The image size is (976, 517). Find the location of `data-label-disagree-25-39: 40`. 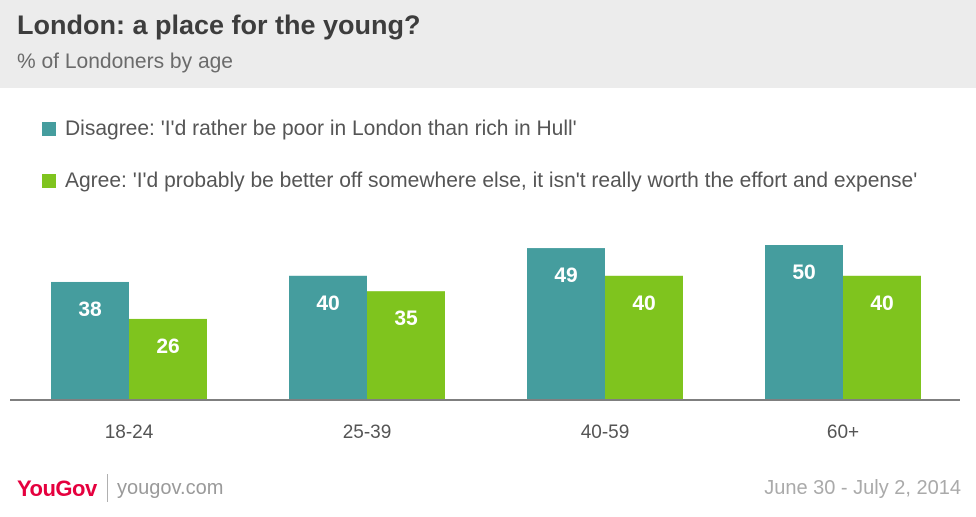

data-label-disagree-25-39: 40 is located at coordinates (327, 303).